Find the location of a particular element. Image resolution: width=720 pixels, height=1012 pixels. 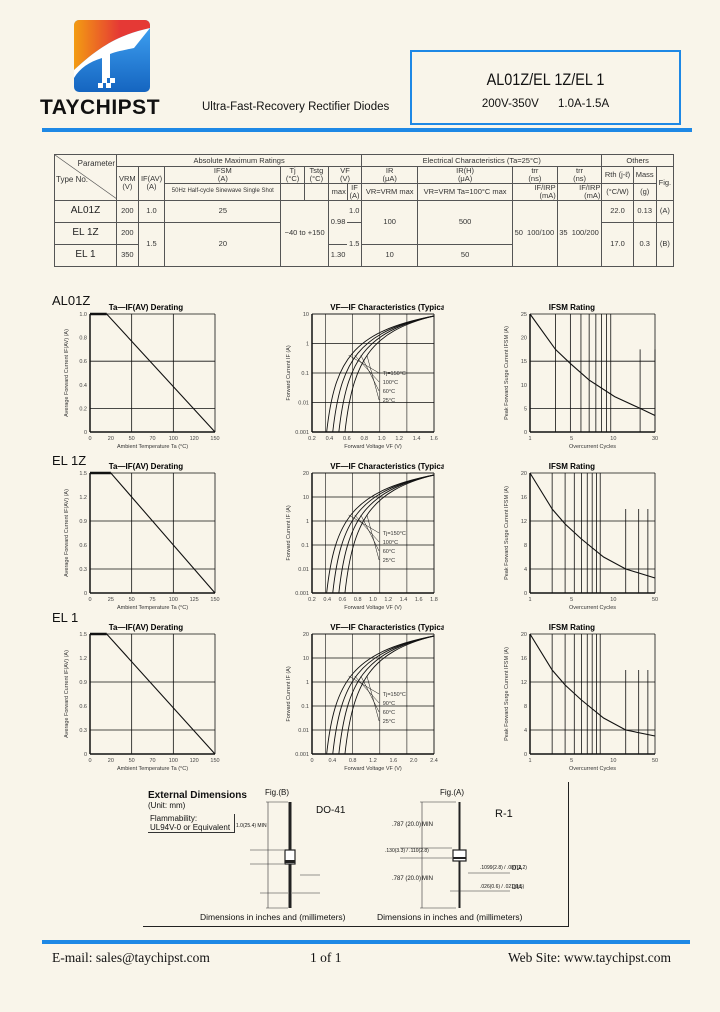

footer-divider is located at coordinates (366, 942).